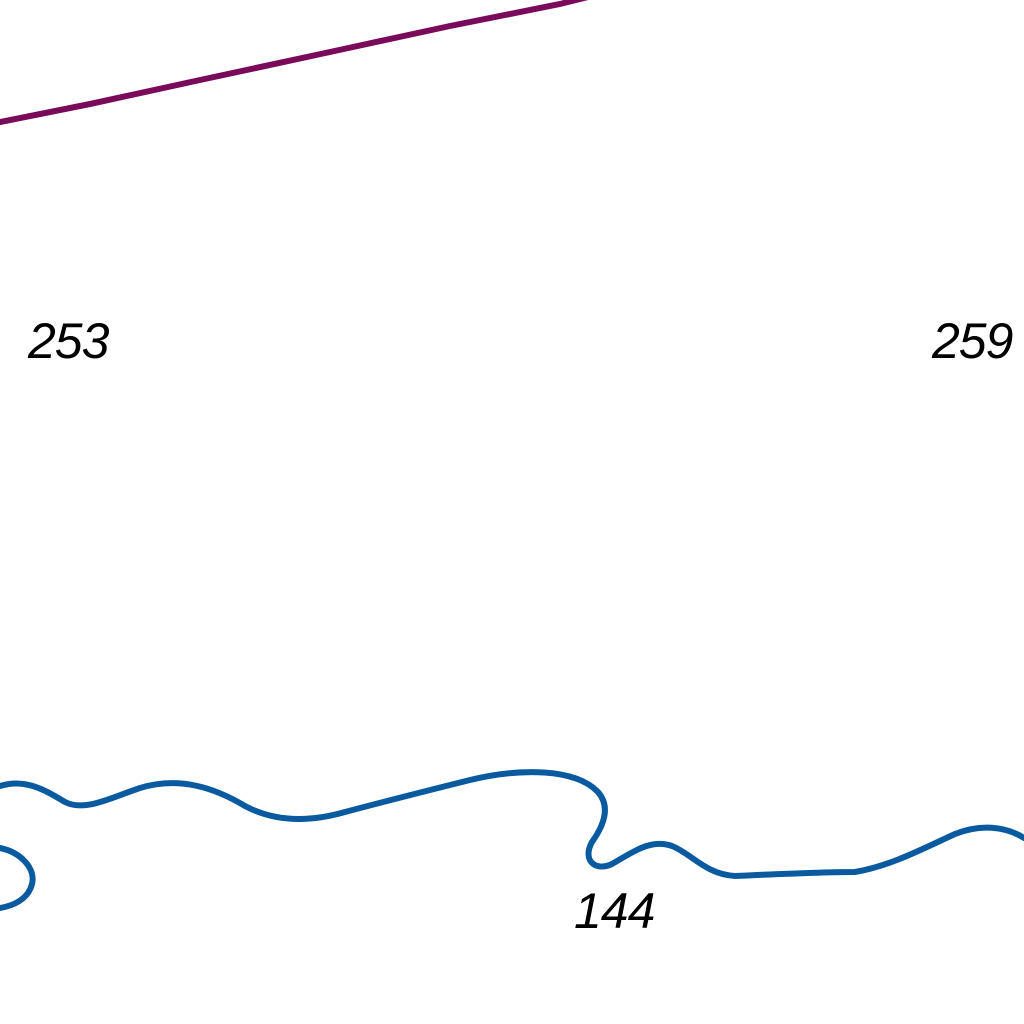 The height and width of the screenshot is (1024, 1024). Describe the element at coordinates (18, 878) in the screenshot. I see `river-loop` at that location.